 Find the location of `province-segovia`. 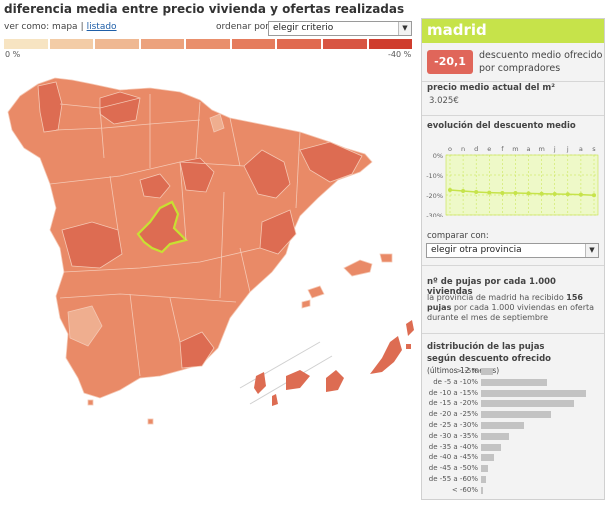

province-segovia is located at coordinates (155, 186).